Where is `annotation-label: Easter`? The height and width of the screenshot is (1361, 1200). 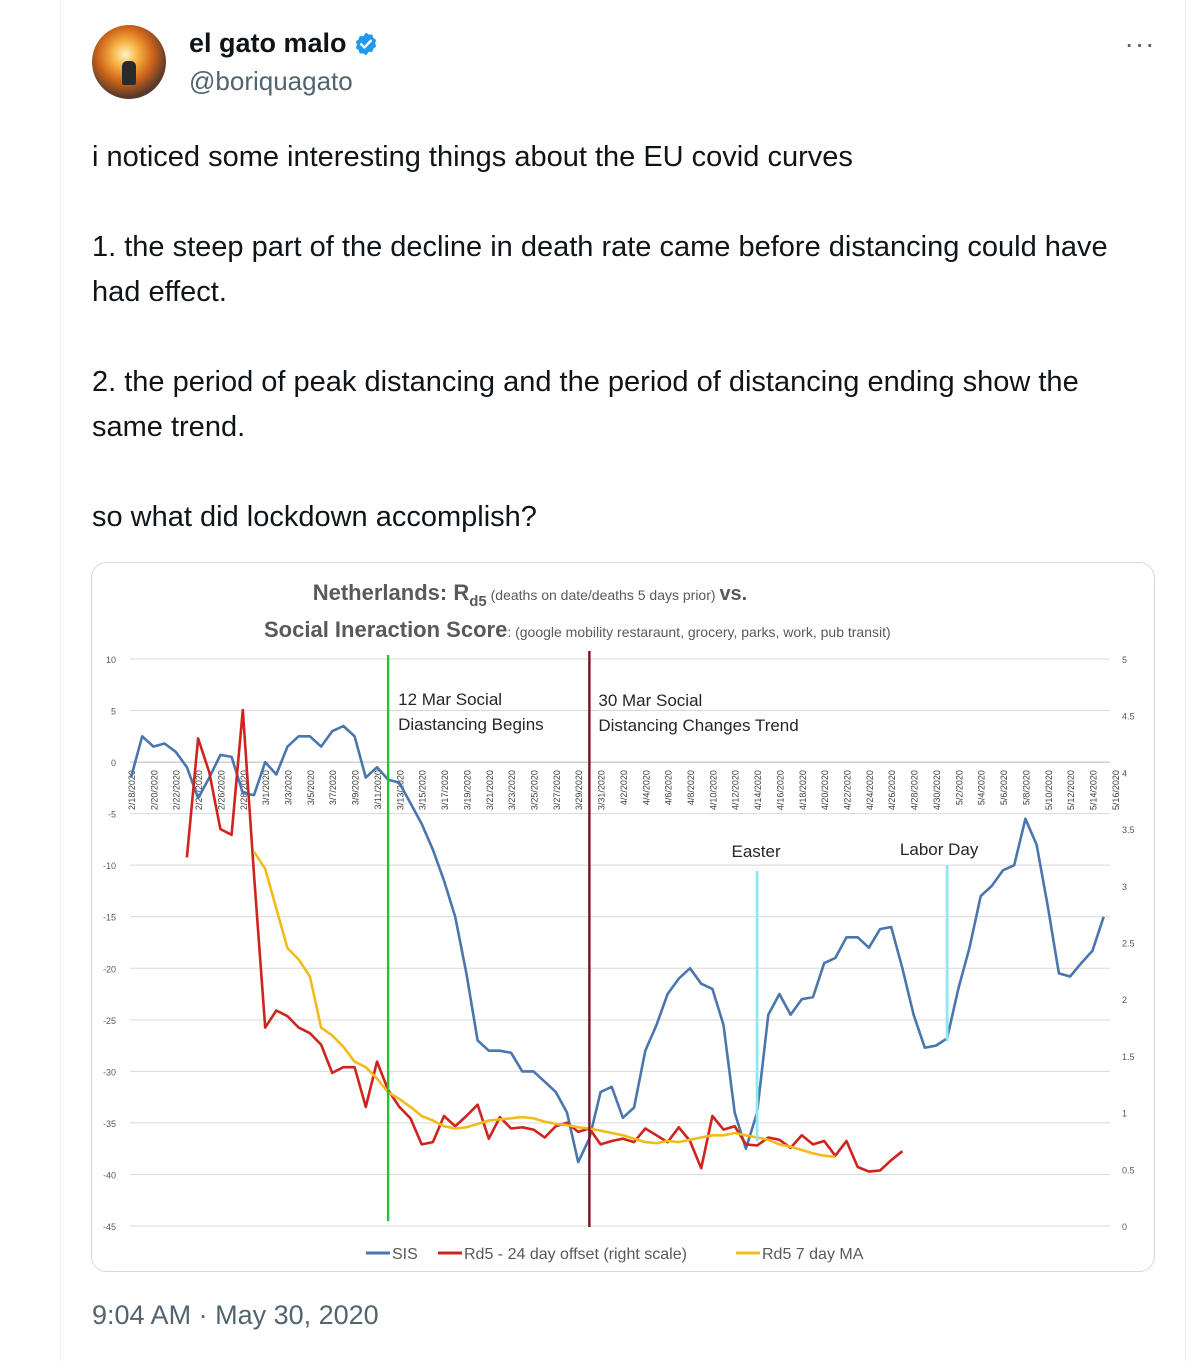 annotation-label: Easter is located at coordinates (756, 851).